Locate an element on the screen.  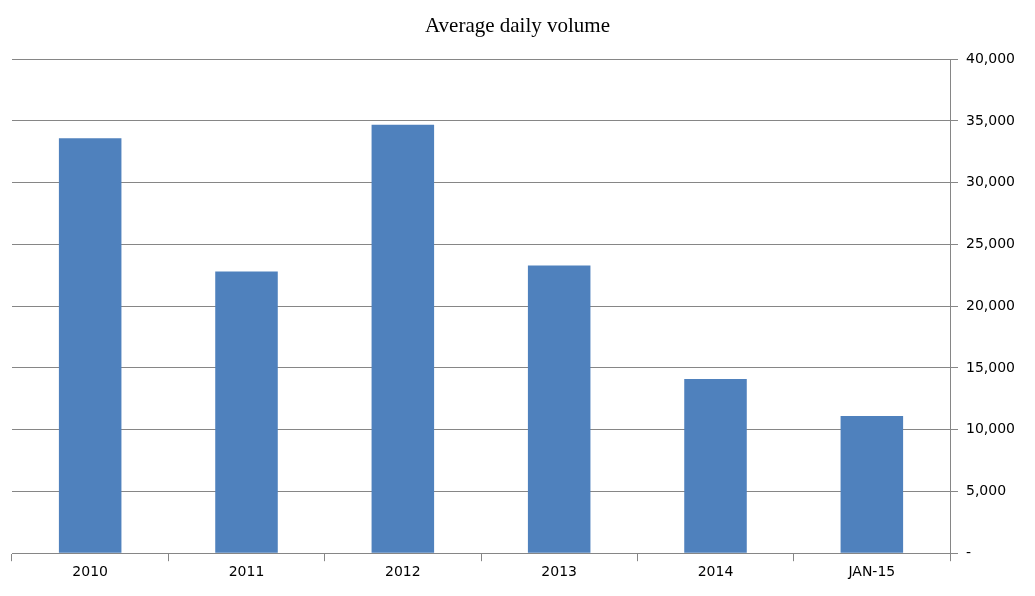
x-tick-label: 2013 is located at coordinates (559, 571).